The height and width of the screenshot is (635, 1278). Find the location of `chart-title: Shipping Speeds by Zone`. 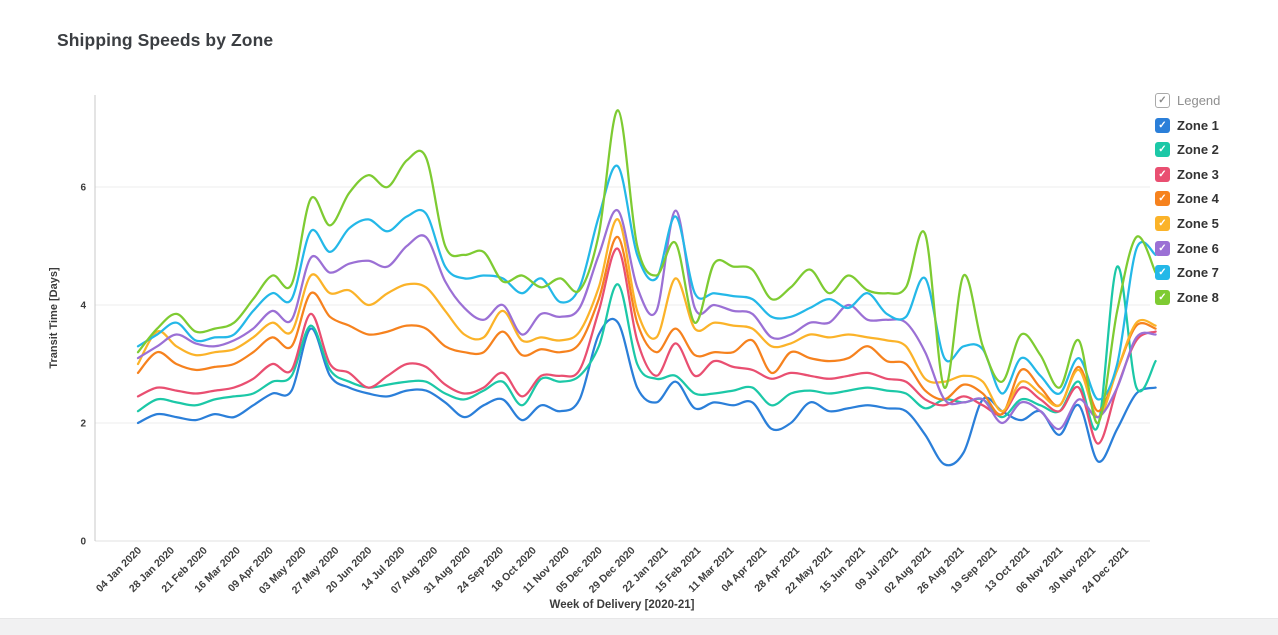

chart-title: Shipping Speeds by Zone is located at coordinates (165, 40).